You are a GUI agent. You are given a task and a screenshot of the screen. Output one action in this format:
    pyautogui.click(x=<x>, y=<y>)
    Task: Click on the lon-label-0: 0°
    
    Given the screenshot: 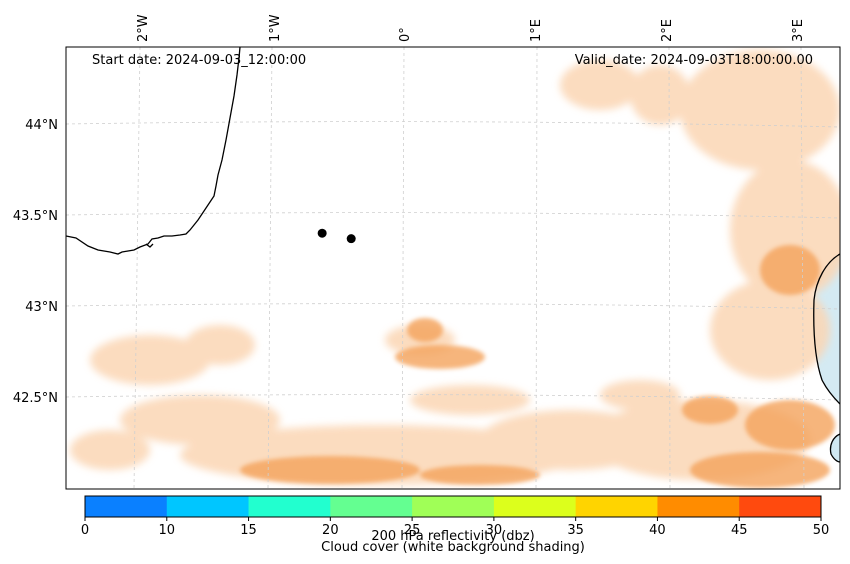 What is the action you would take?
    pyautogui.click(x=405, y=34)
    